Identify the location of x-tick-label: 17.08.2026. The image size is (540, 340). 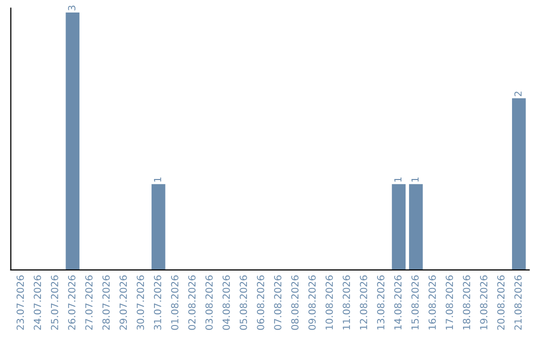
(450, 302).